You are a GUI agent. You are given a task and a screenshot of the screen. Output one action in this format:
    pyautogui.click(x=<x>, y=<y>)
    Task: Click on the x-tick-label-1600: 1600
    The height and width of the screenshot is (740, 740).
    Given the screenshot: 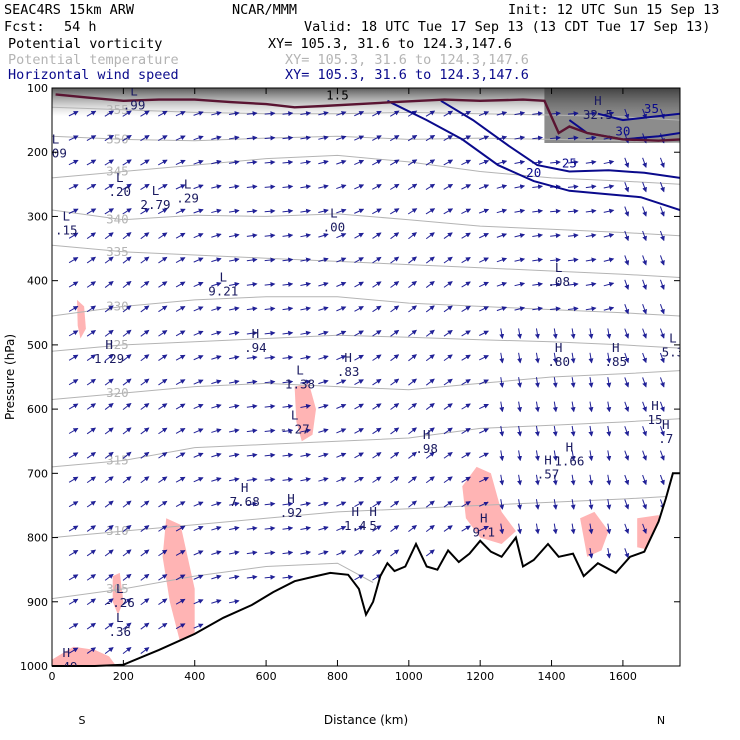 What is the action you would take?
    pyautogui.click(x=623, y=676)
    